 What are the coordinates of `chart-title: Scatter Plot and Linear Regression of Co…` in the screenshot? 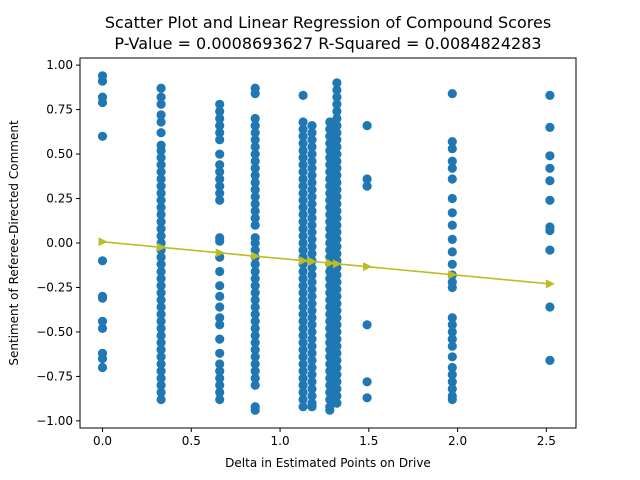 It's located at (328, 22).